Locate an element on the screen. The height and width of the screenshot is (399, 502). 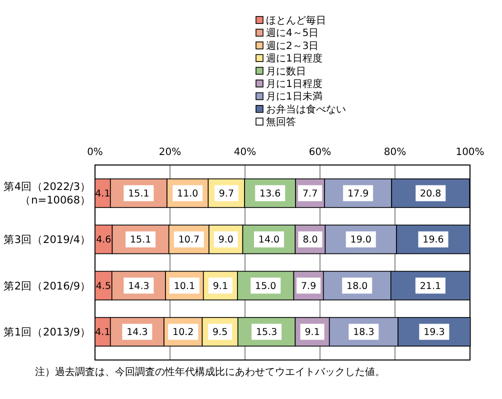
data-label: 15.0 is located at coordinates (265, 286).